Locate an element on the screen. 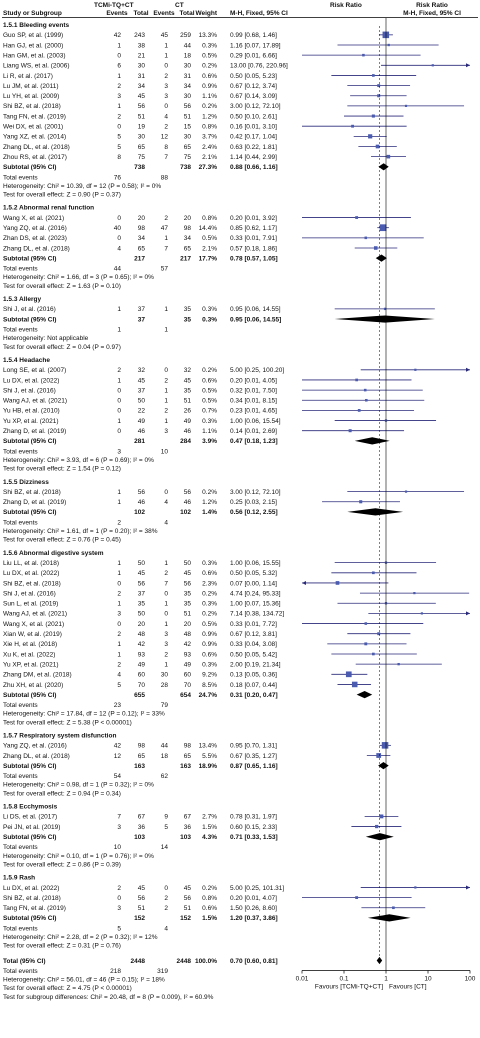 This screenshot has width=480, height=1038. study-ctl-events: 30 is located at coordinates (165, 675).